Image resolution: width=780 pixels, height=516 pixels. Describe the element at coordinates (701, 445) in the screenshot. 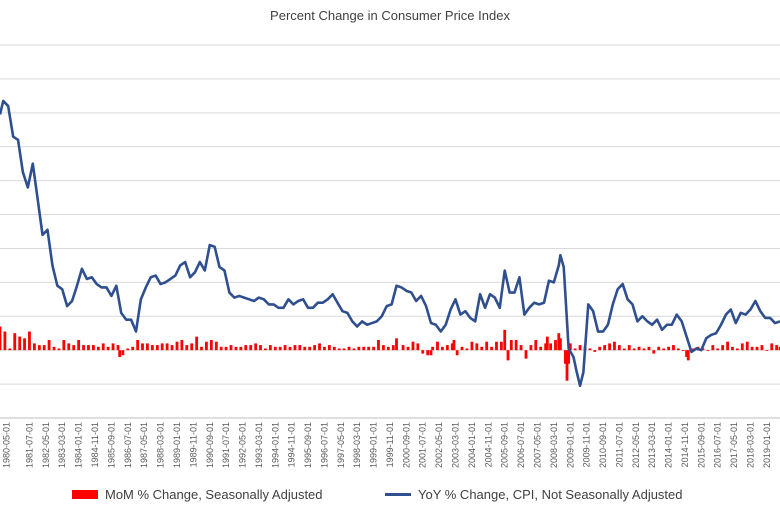

I see `x-tick-label: 2015-09-01` at that location.